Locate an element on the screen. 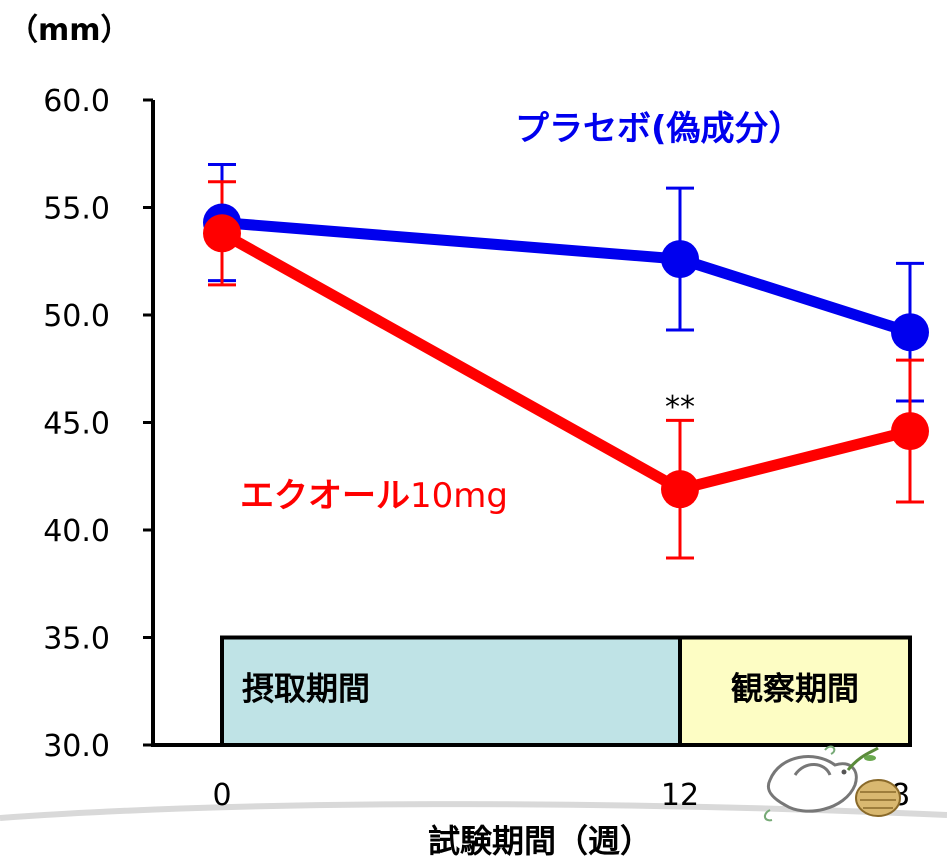  dove-eye is located at coordinates (844, 772).